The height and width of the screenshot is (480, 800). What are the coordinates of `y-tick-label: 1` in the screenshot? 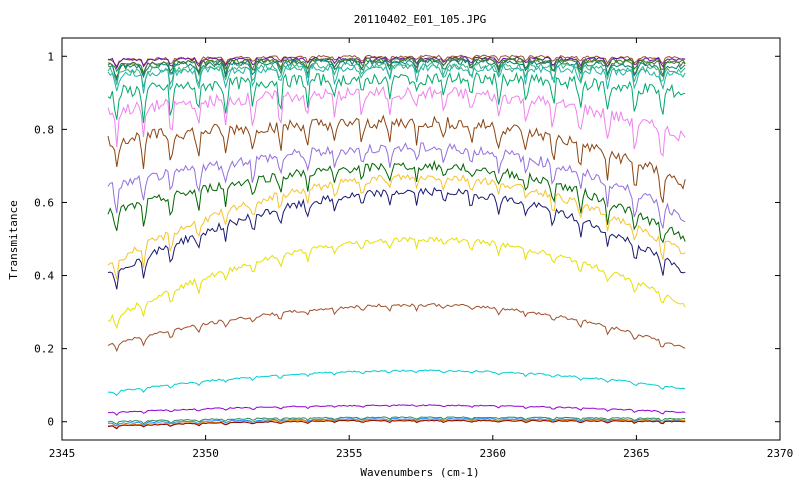 It's located at (50, 56).